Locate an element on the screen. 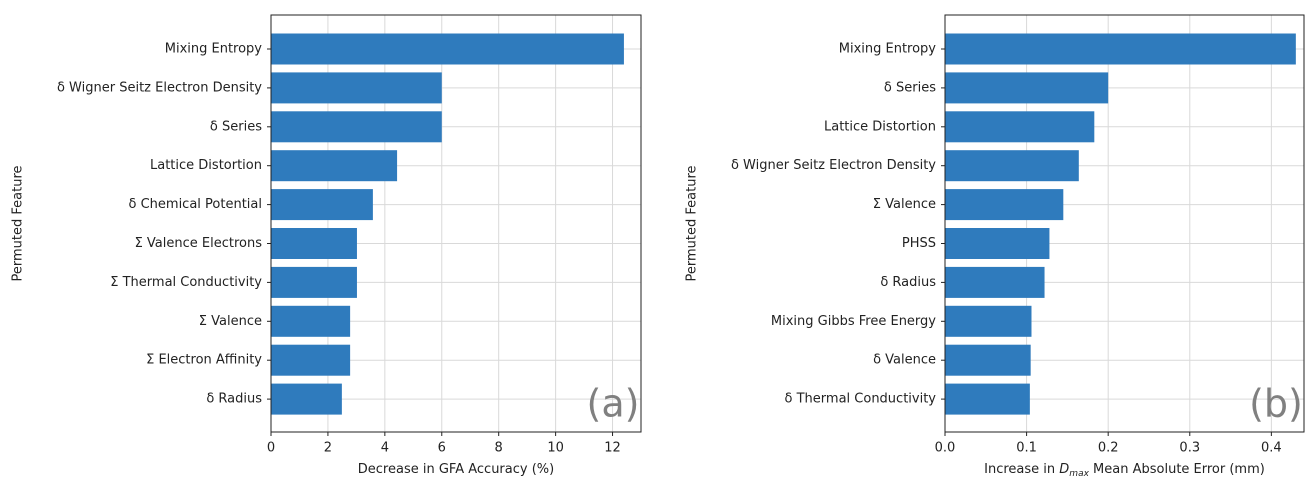 The height and width of the screenshot is (477, 1305). y-tick-label: Σ Electron Affinity is located at coordinates (204, 360).